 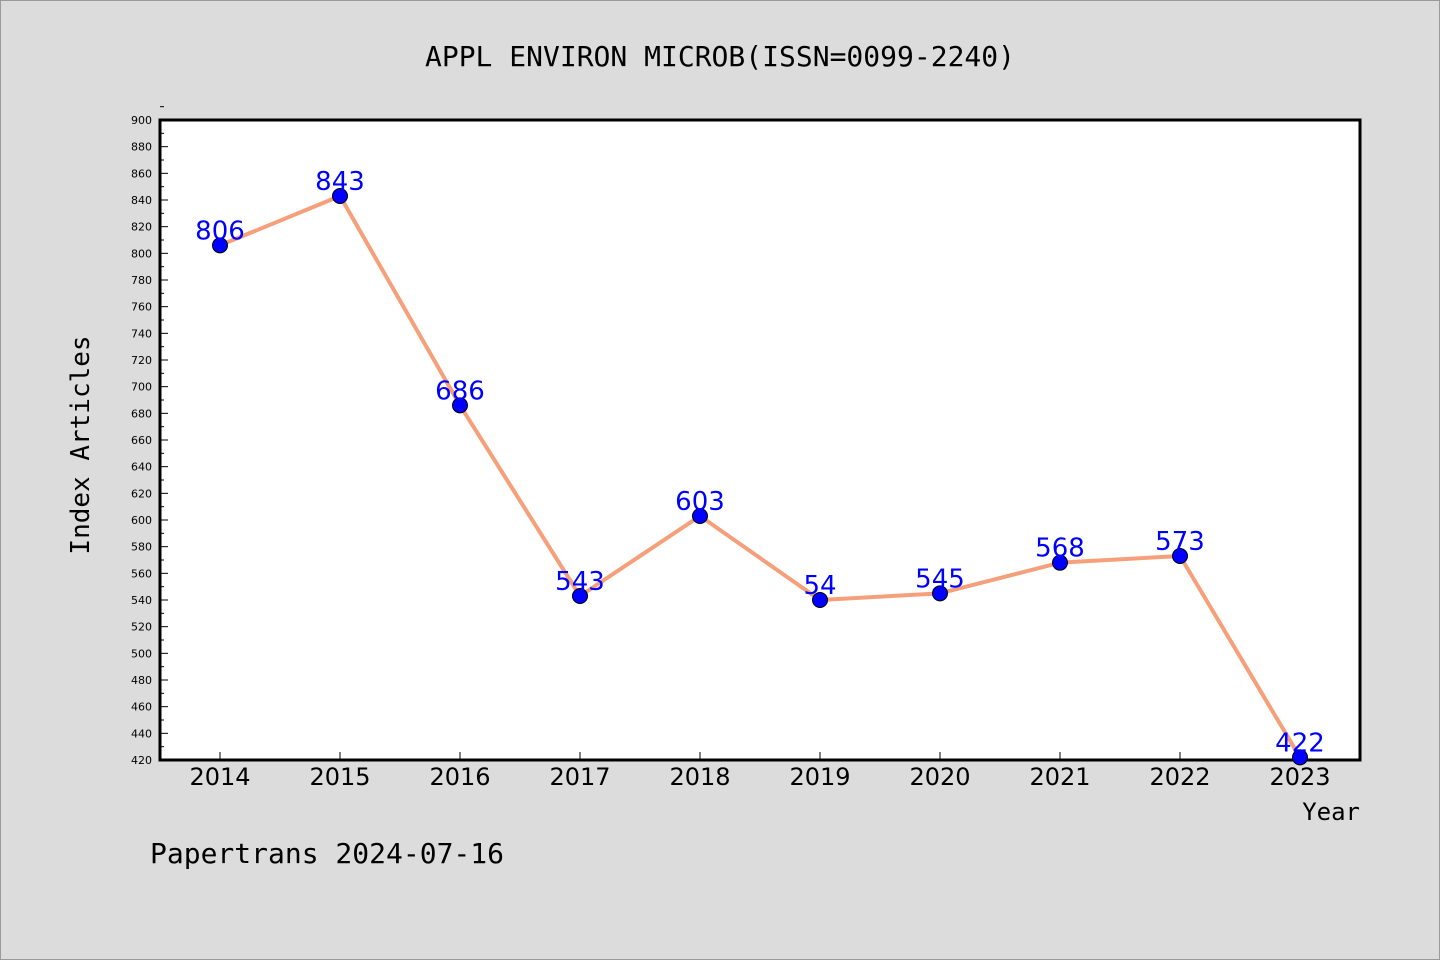 I want to click on x-axis-label: Year, so click(x=1331, y=812).